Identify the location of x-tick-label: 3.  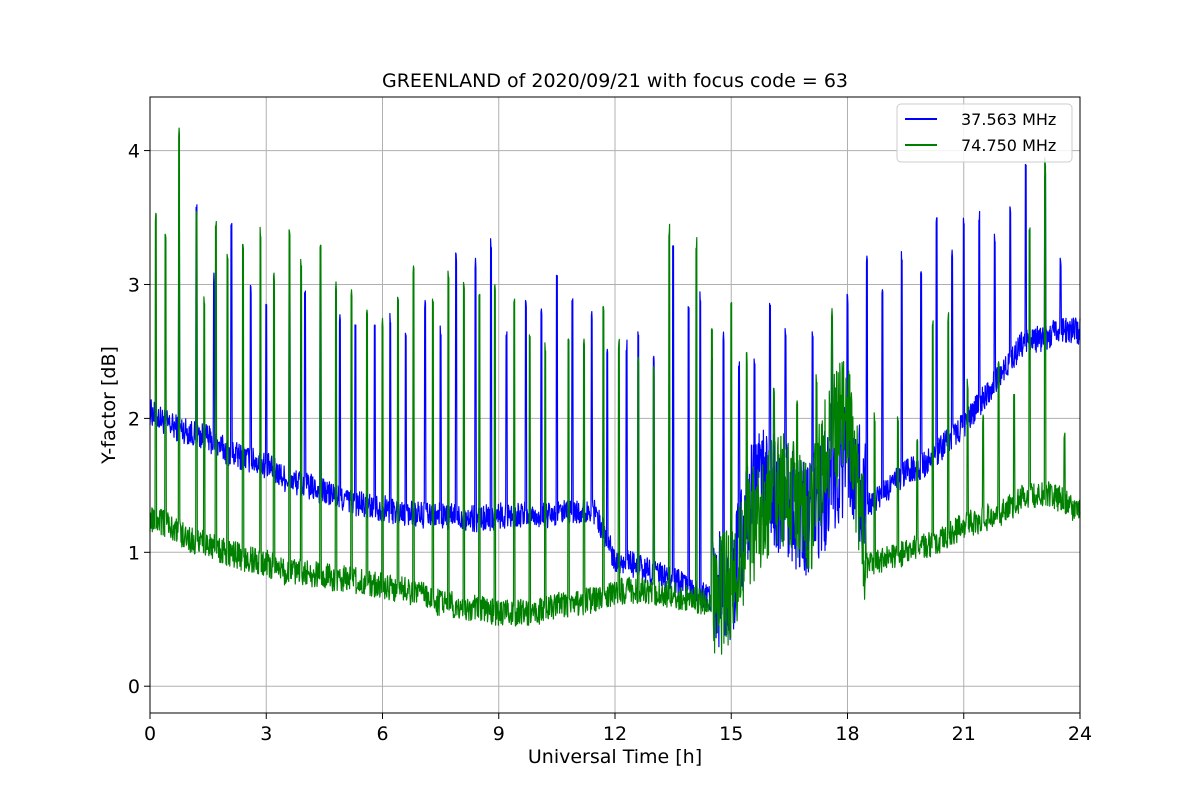
(266, 734).